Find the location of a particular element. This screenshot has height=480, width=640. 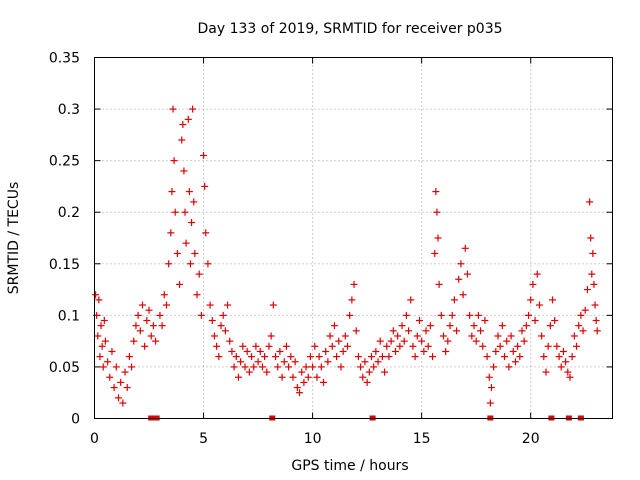

y-tick-label: 0.35 is located at coordinates (64, 59).